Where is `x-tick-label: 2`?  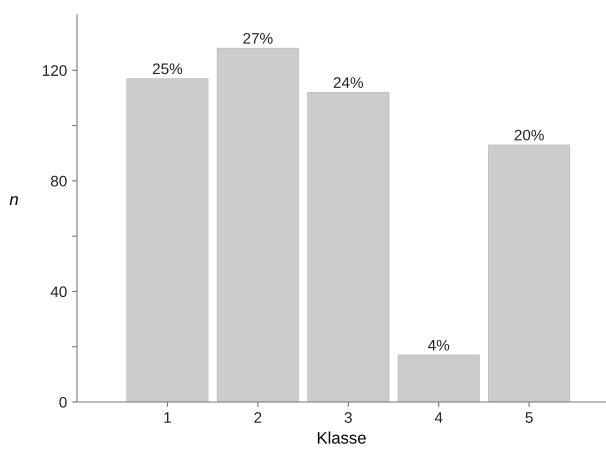
x-tick-label: 2 is located at coordinates (258, 417).